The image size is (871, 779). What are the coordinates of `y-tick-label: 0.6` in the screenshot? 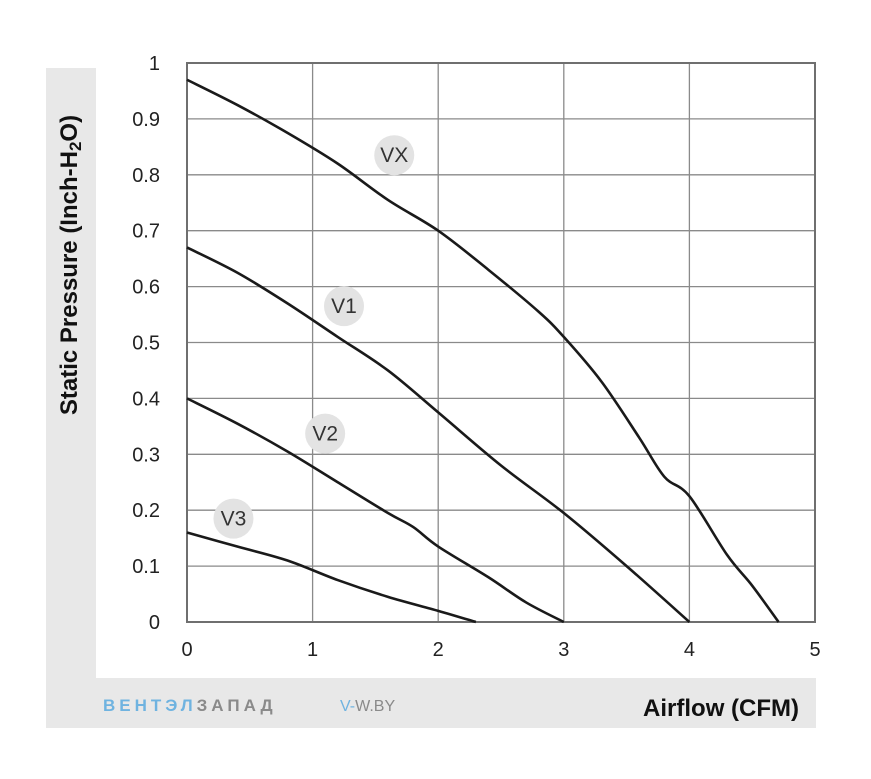 It's located at (146, 288).